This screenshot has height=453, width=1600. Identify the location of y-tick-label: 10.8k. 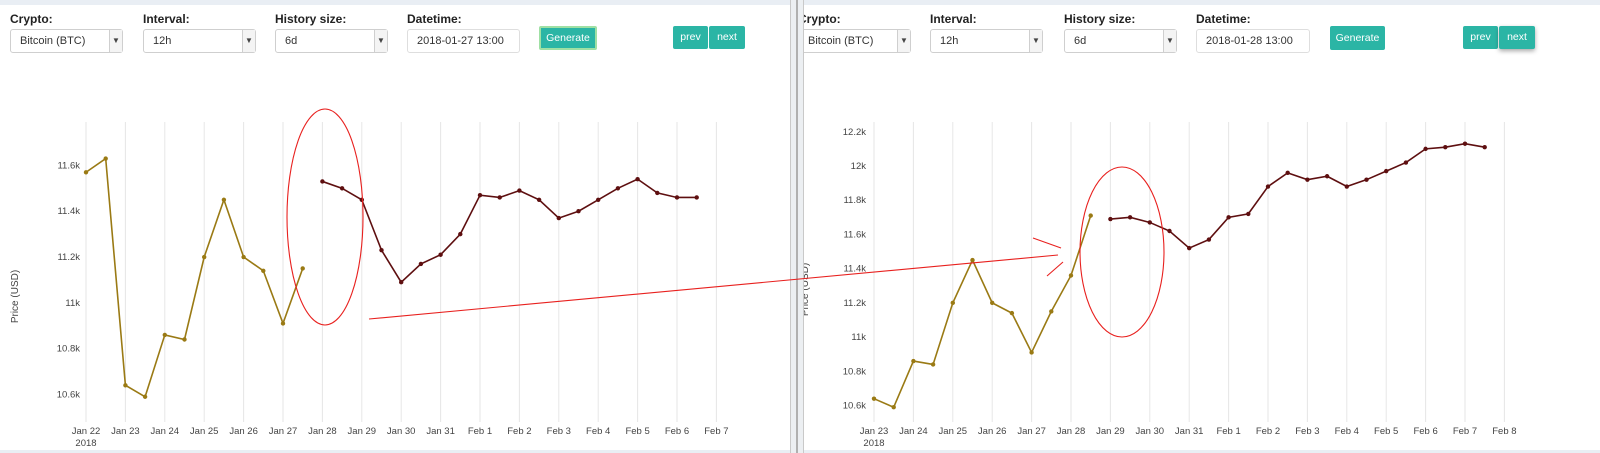
(854, 371).